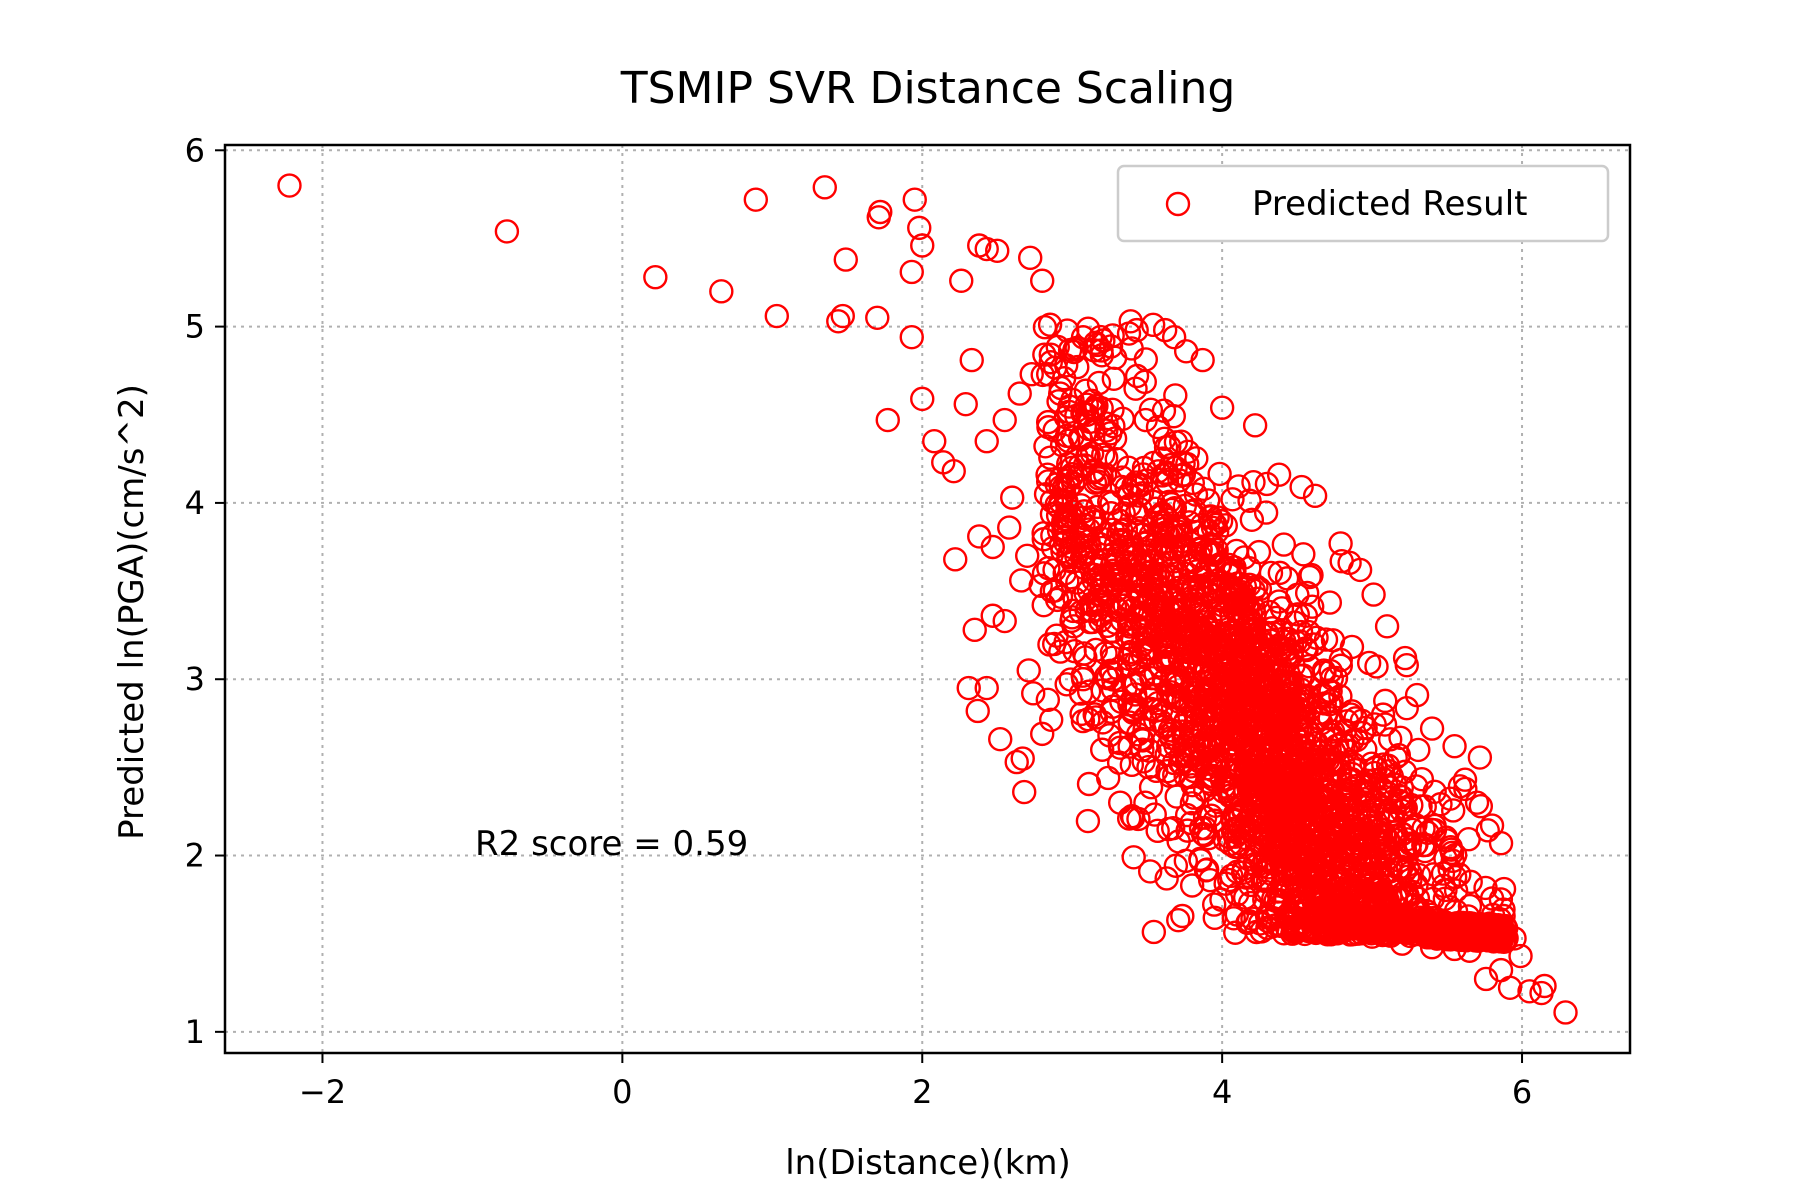  What do you see at coordinates (1178, 204) in the screenshot?
I see `legend-marker` at bounding box center [1178, 204].